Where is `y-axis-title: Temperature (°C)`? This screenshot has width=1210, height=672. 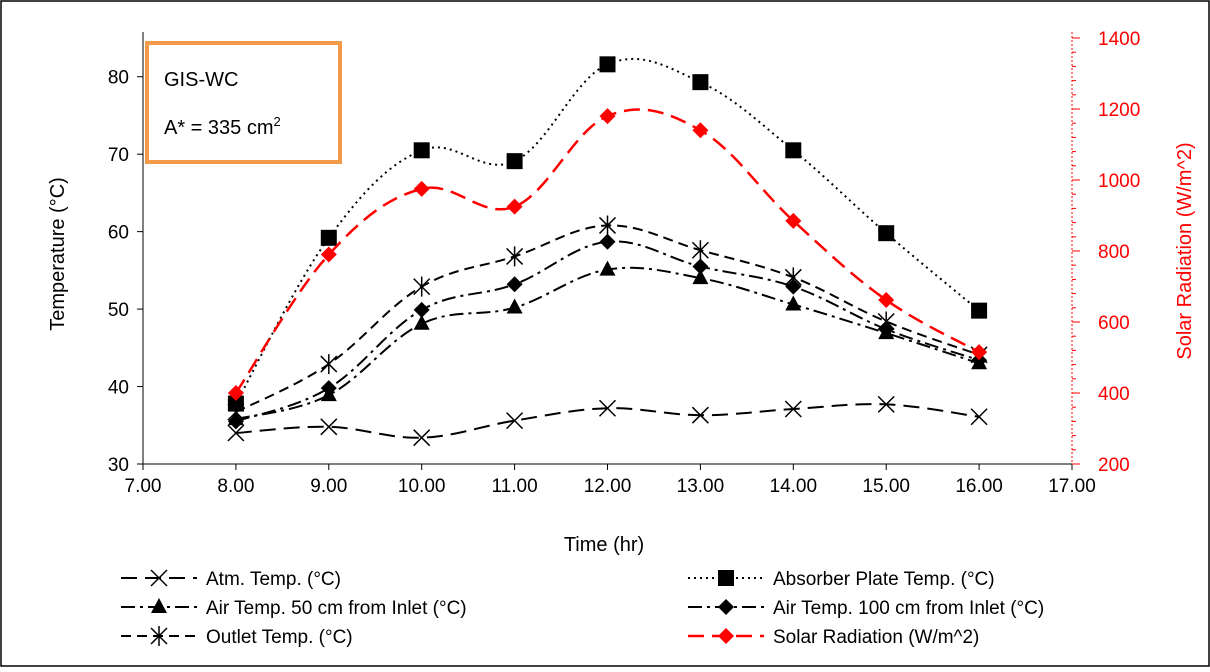
y-axis-title: Temperature (°C) is located at coordinates (58, 254).